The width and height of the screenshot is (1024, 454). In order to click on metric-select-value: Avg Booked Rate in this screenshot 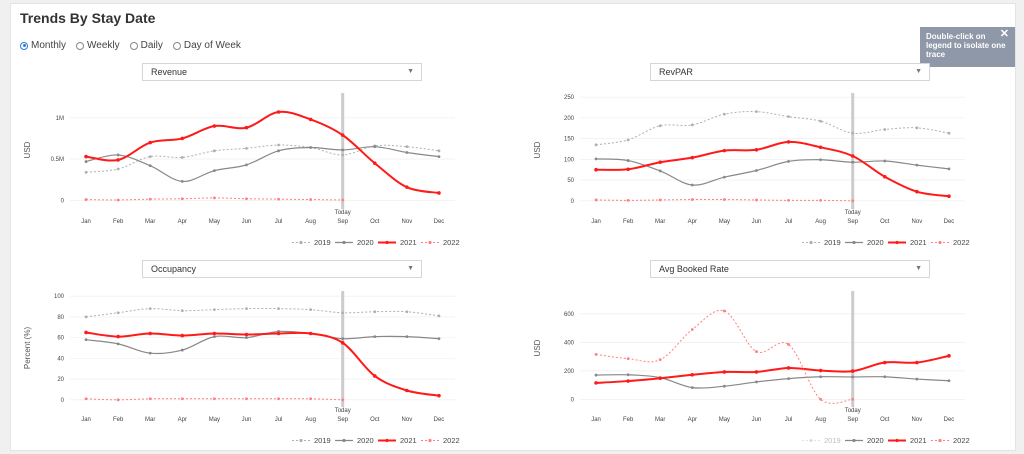, I will do `click(694, 269)`.